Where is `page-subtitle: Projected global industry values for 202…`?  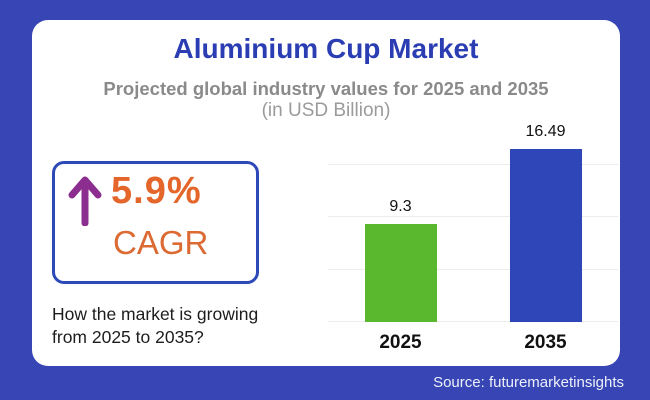 page-subtitle: Projected global industry values for 202… is located at coordinates (326, 88).